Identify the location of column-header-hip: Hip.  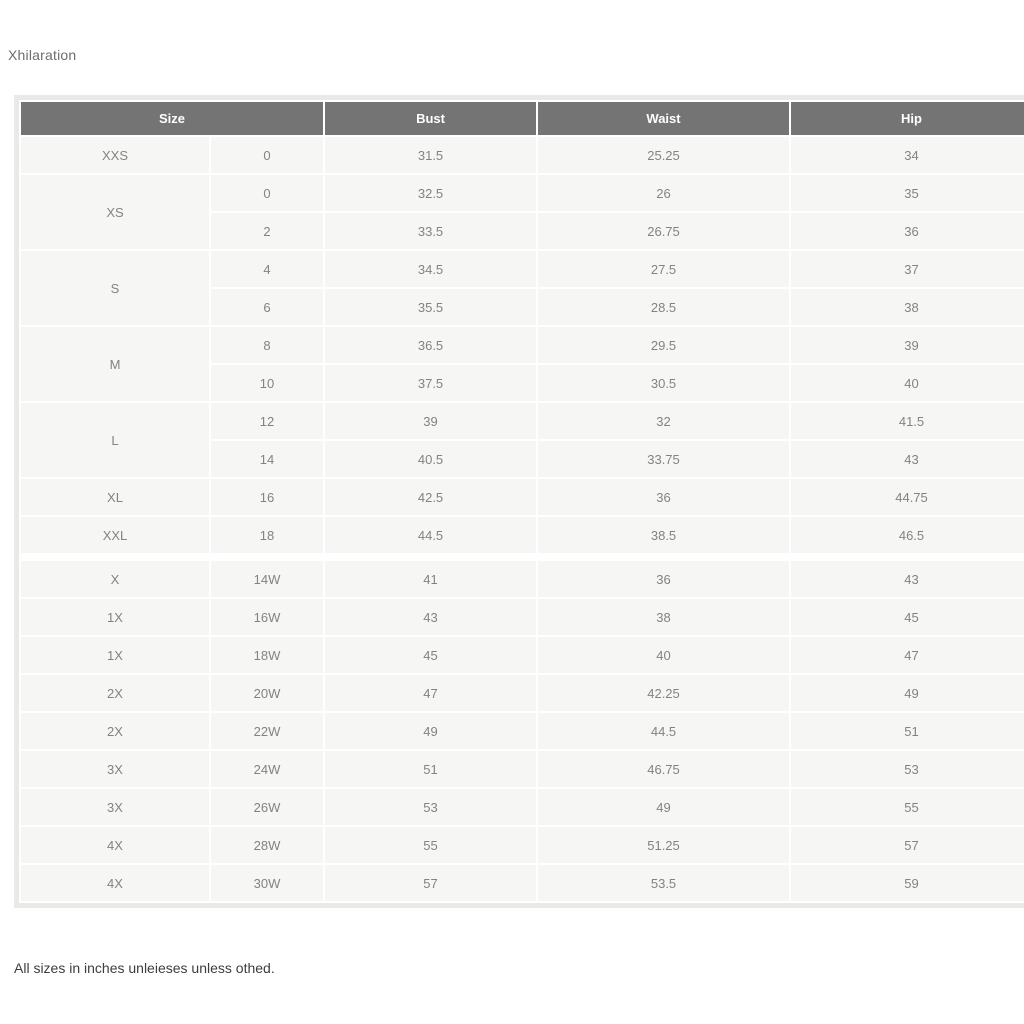
(907, 118).